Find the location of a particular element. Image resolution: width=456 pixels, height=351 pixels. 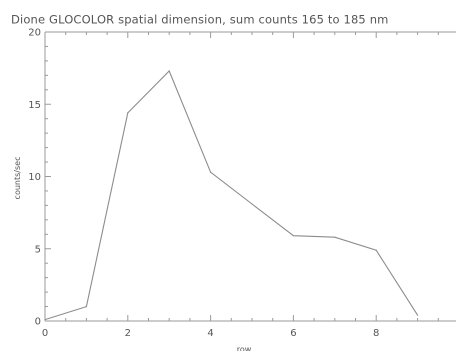

x-tick-label: 2 is located at coordinates (128, 333).